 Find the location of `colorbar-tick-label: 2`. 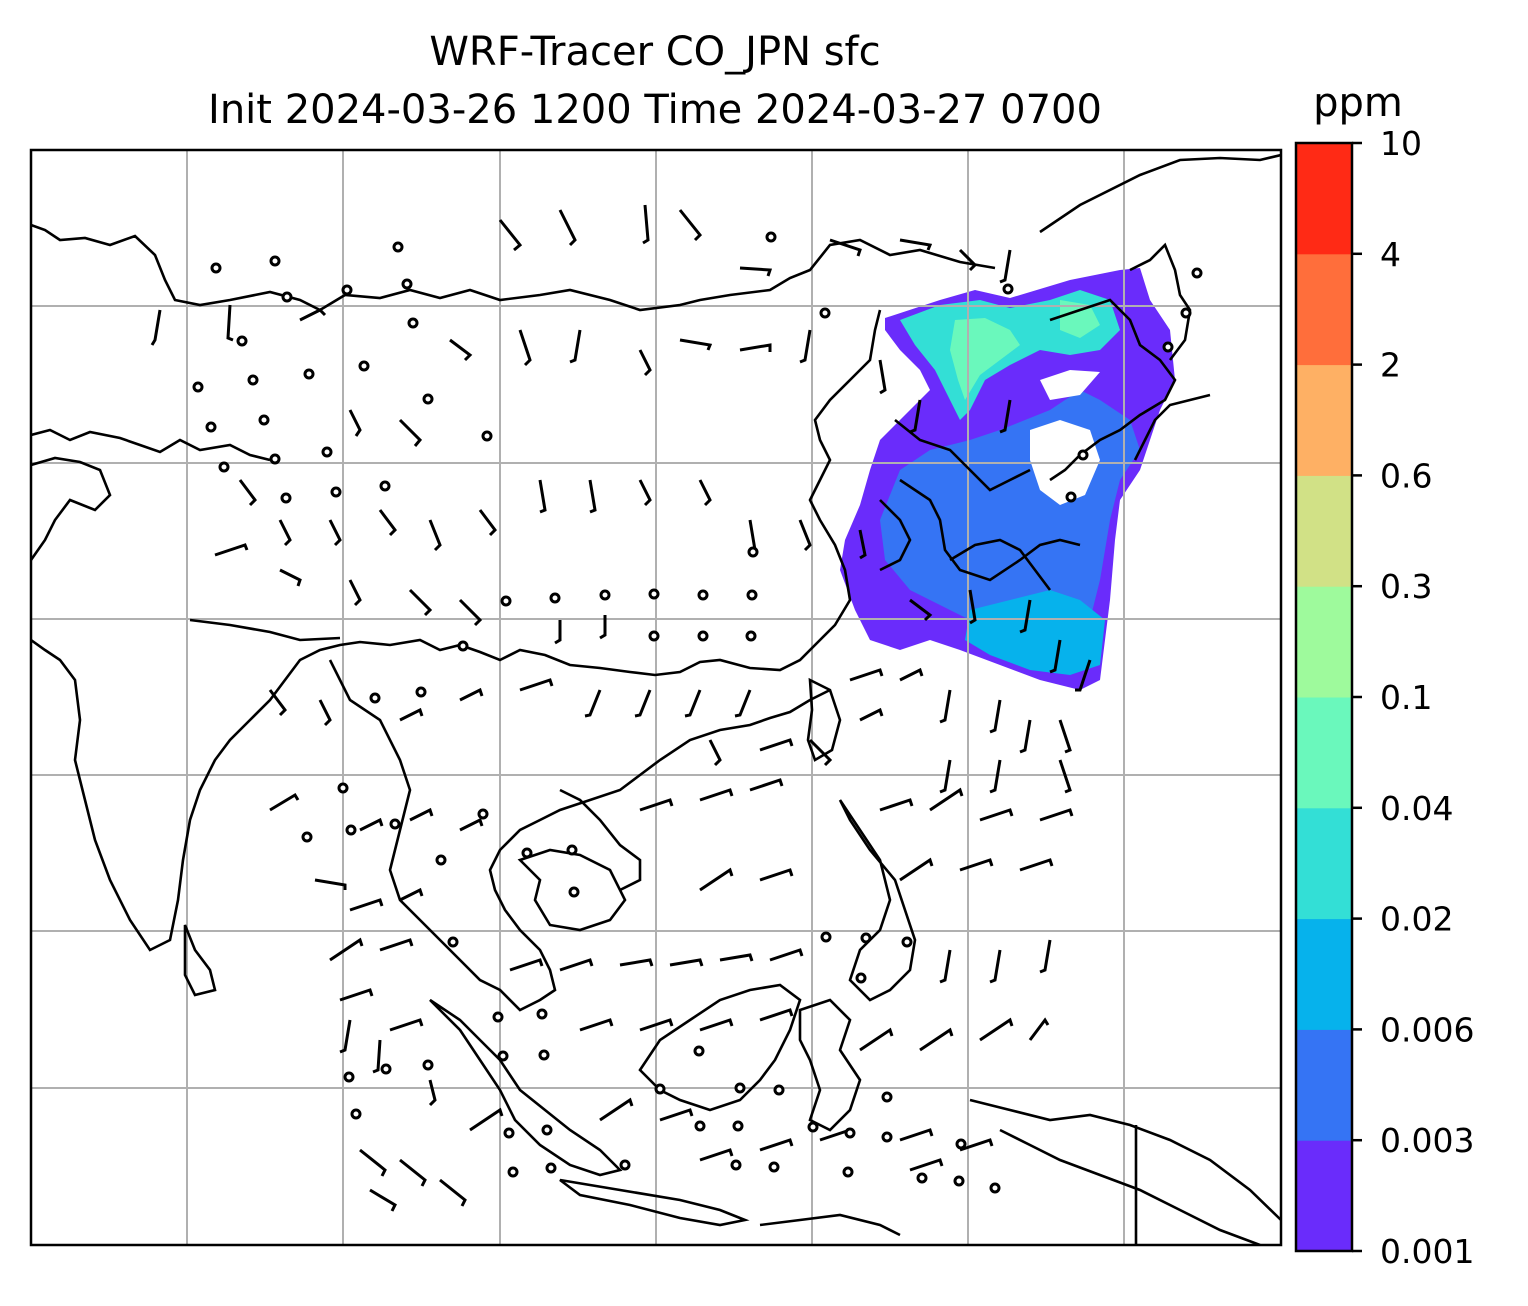

colorbar-tick-label: 2 is located at coordinates (1390, 365).